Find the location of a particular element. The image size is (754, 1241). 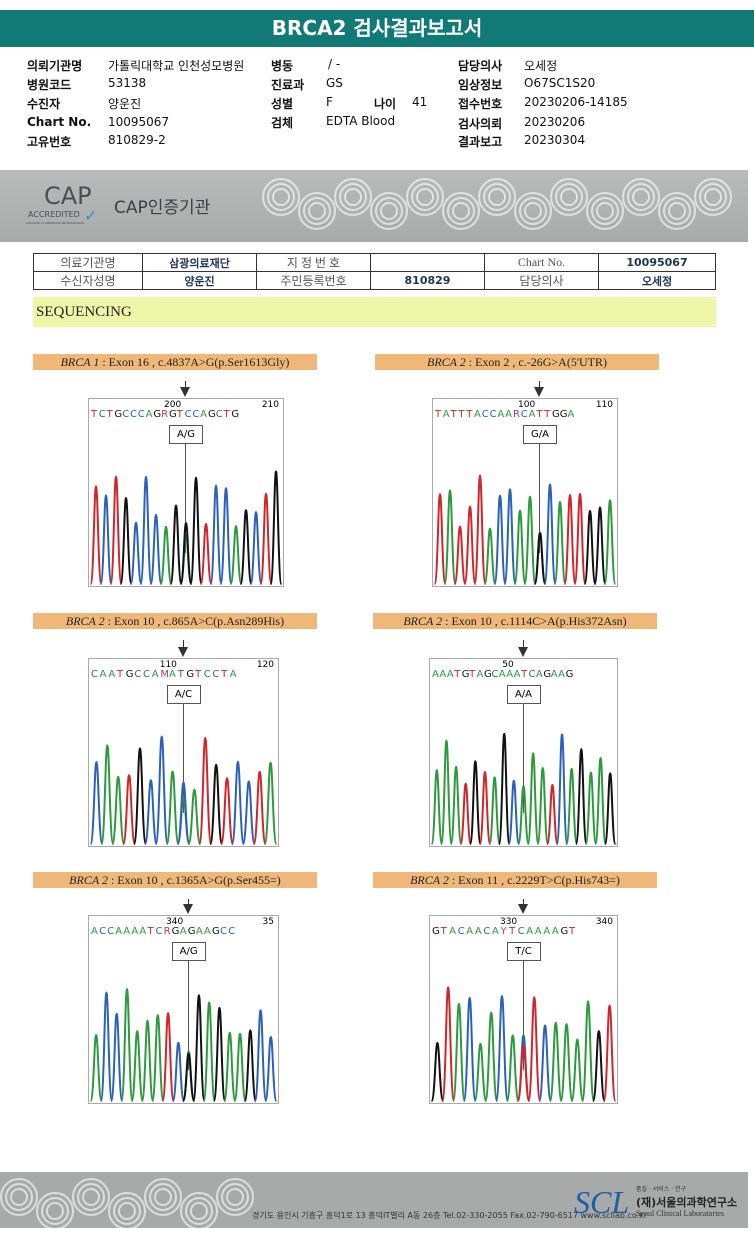

info-value: 양운진 is located at coordinates (125, 104).